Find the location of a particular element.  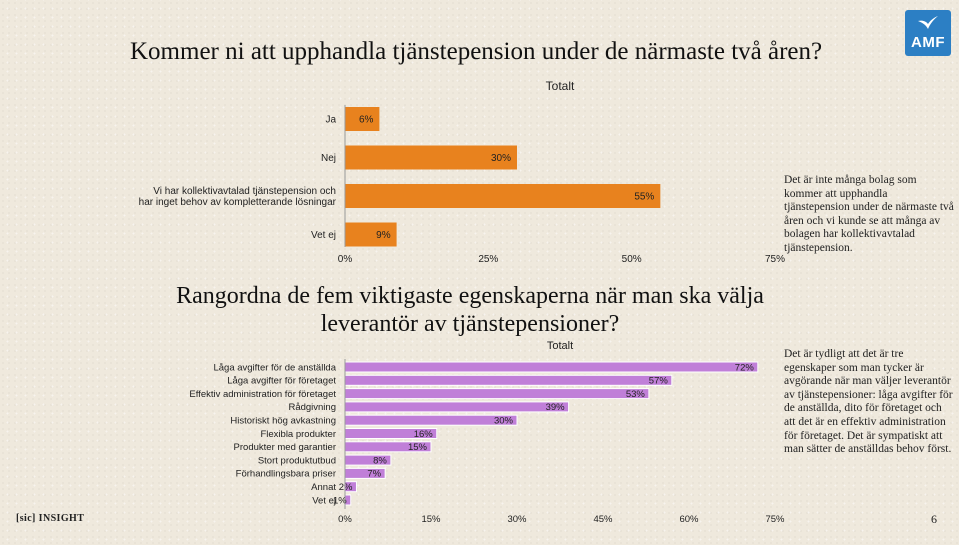

category-label: Ja is located at coordinates (330, 120).